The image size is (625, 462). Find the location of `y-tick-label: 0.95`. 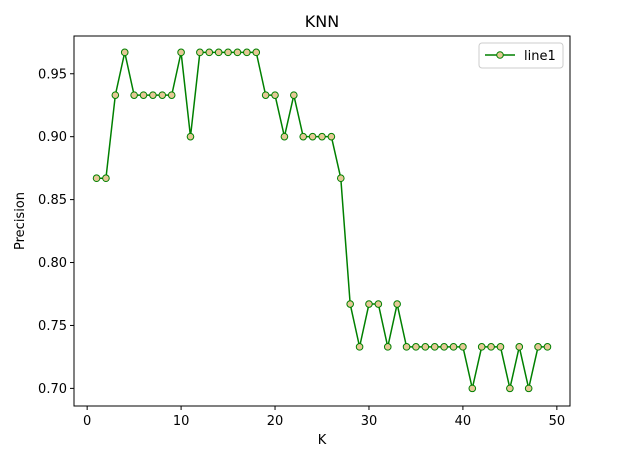

y-tick-label: 0.95 is located at coordinates (52, 74).